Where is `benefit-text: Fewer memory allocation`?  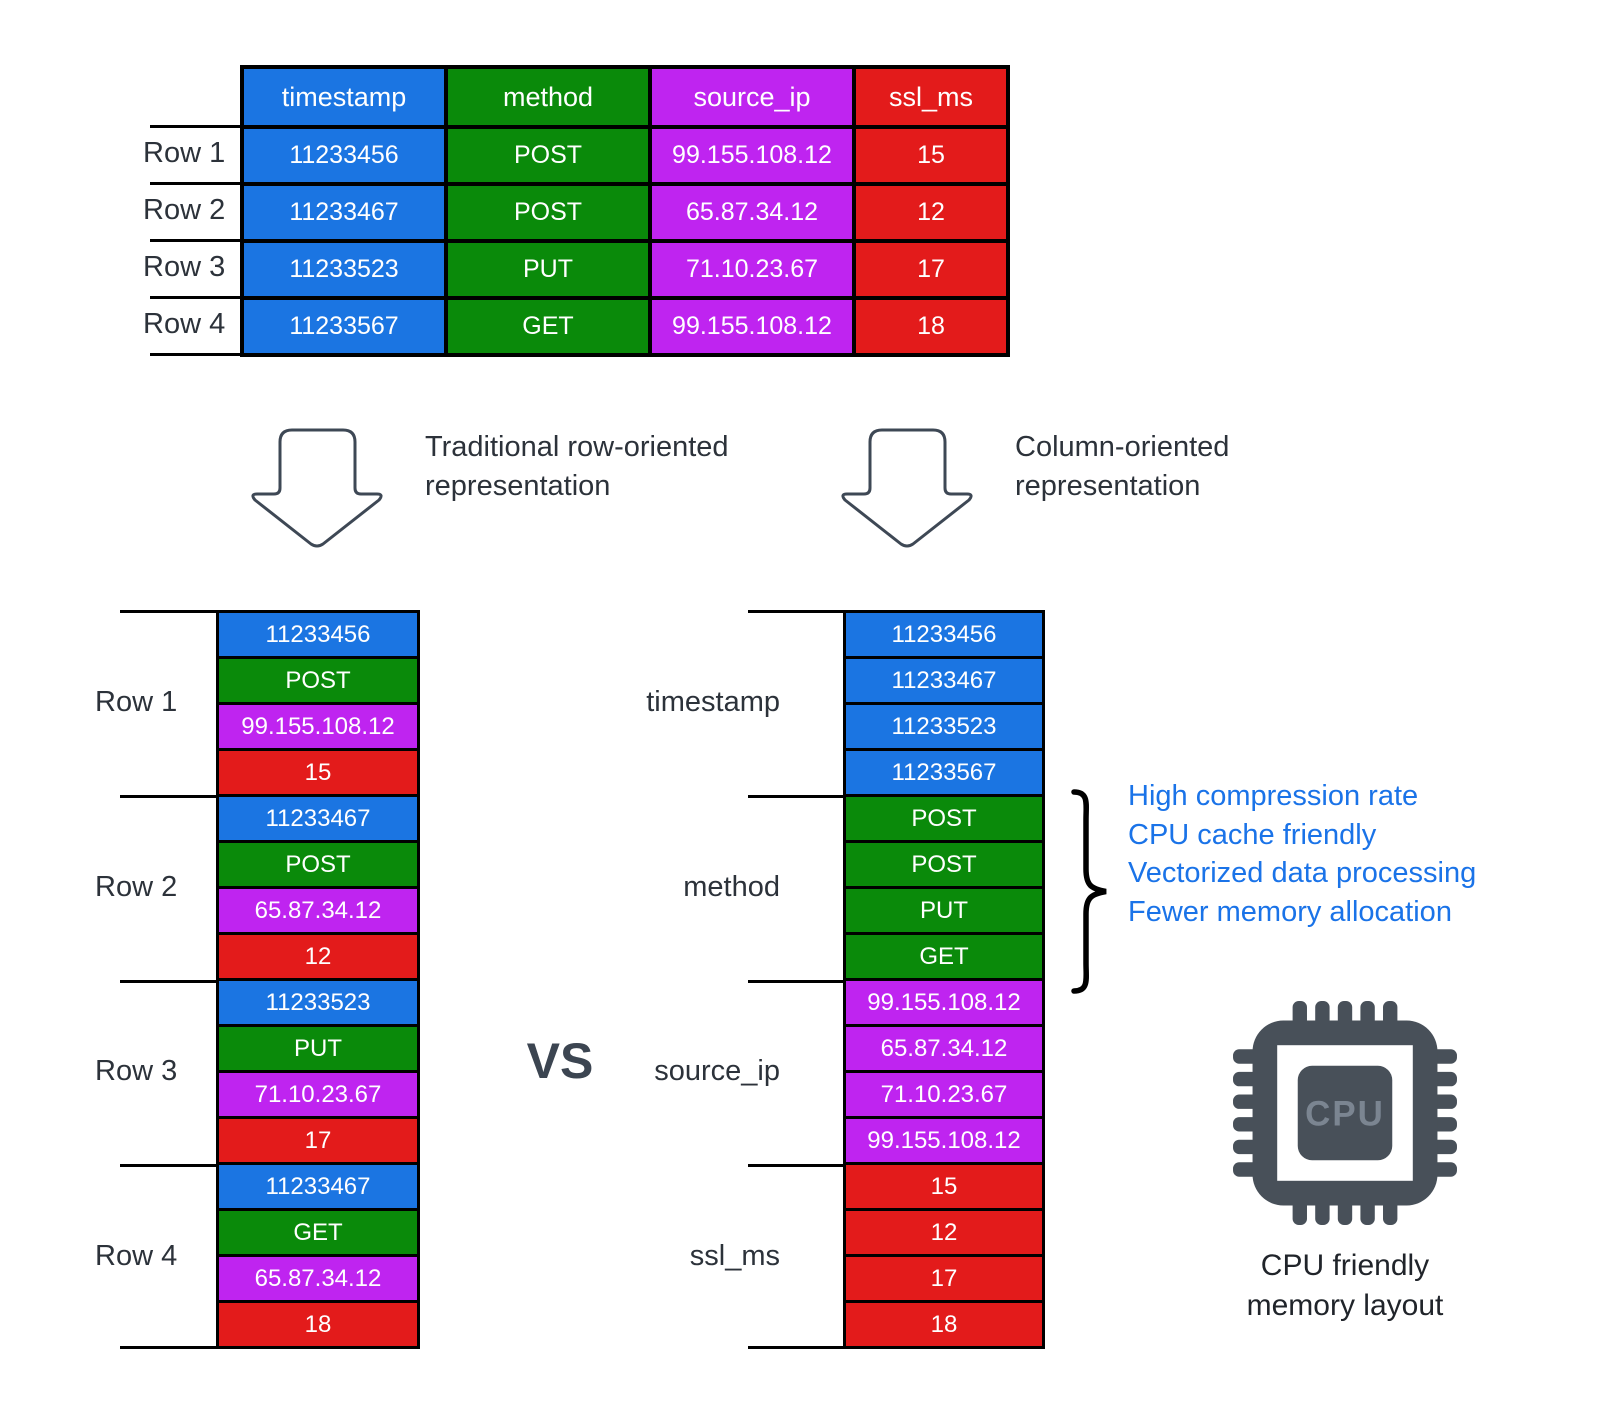 benefit-text: Fewer memory allocation is located at coordinates (1290, 911).